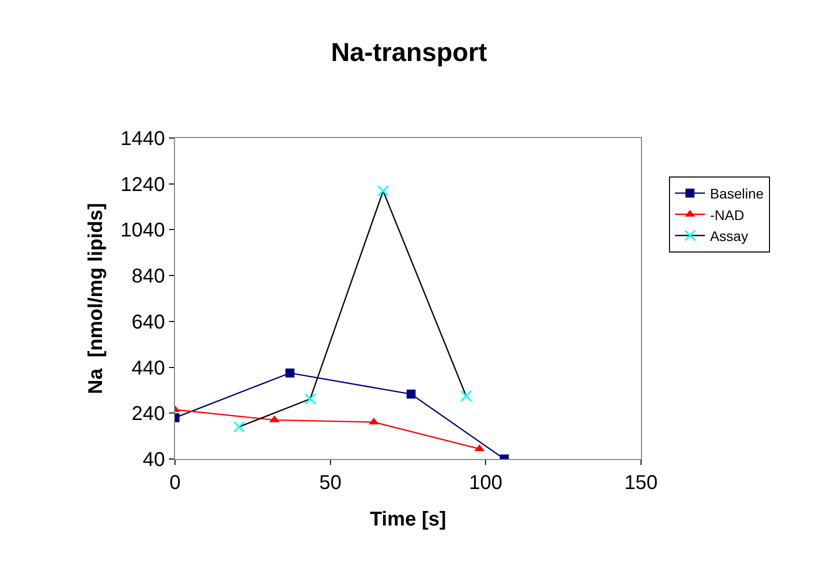  What do you see at coordinates (148, 414) in the screenshot?
I see `y-tick-label: 240` at bounding box center [148, 414].